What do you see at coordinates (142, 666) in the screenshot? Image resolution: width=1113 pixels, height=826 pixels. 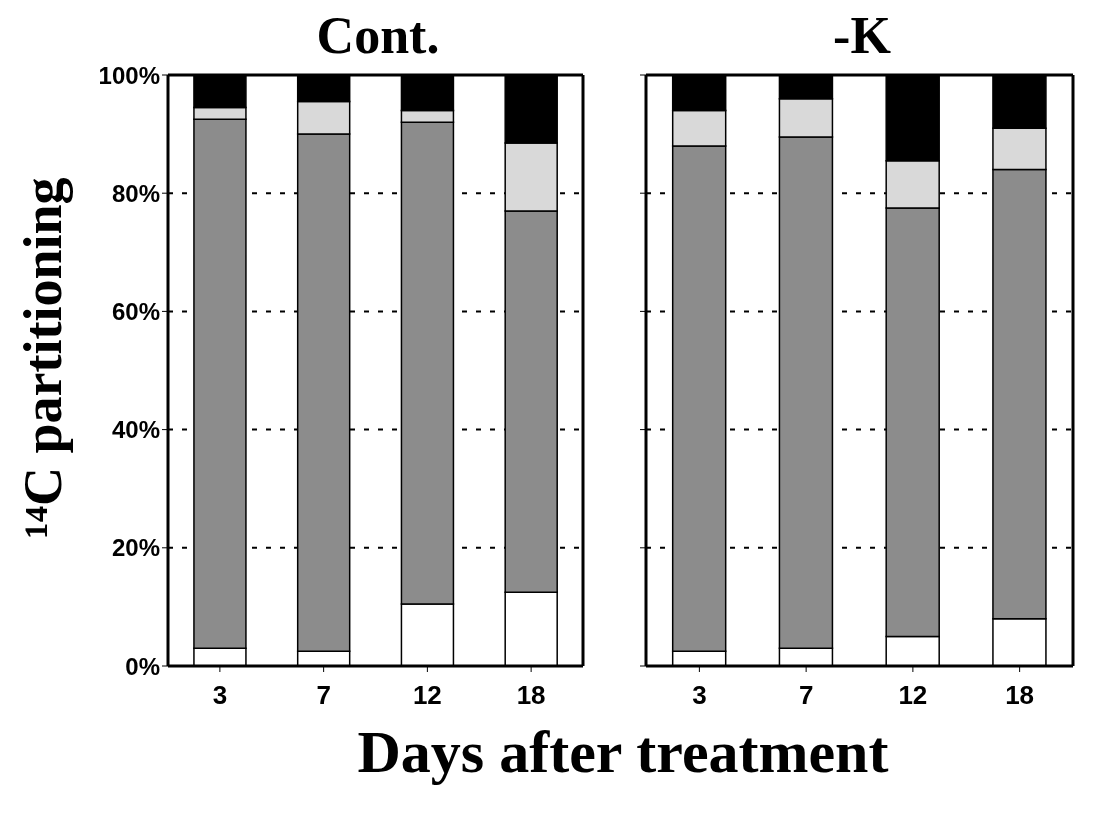 I see `y-tick-label: 0%` at bounding box center [142, 666].